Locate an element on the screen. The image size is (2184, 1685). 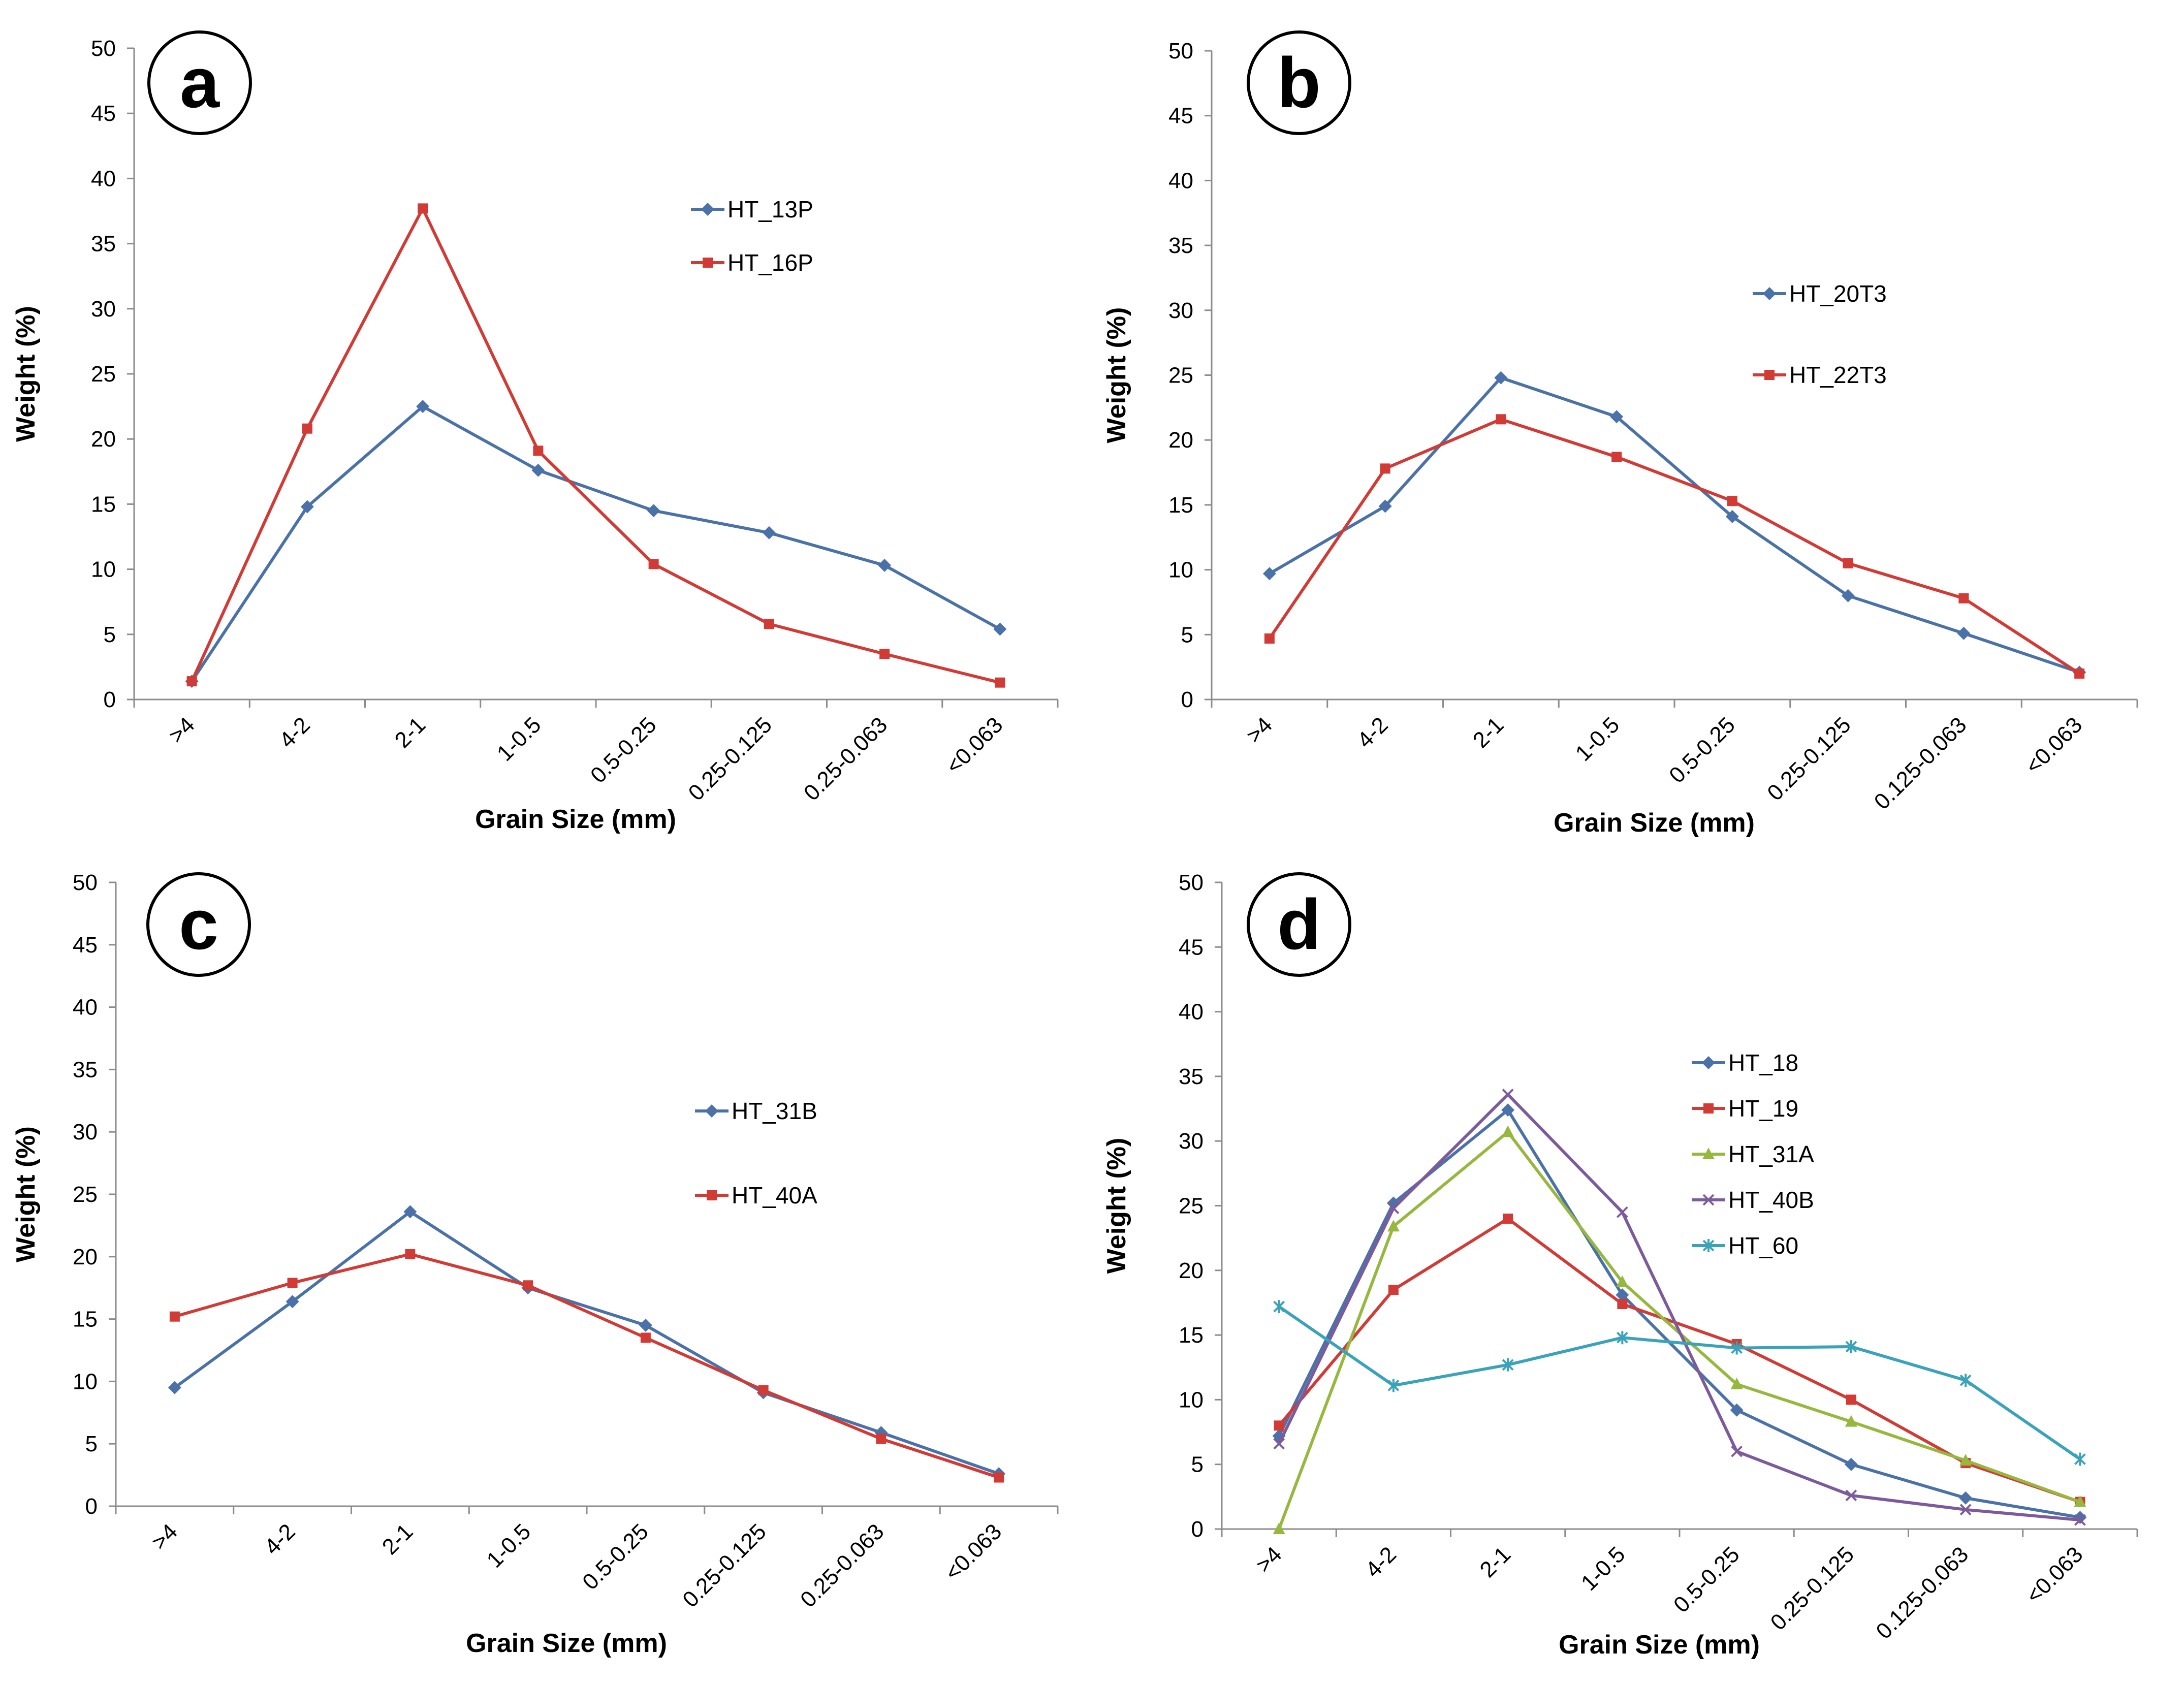
legend-entry: HT_13P is located at coordinates (752, 209).